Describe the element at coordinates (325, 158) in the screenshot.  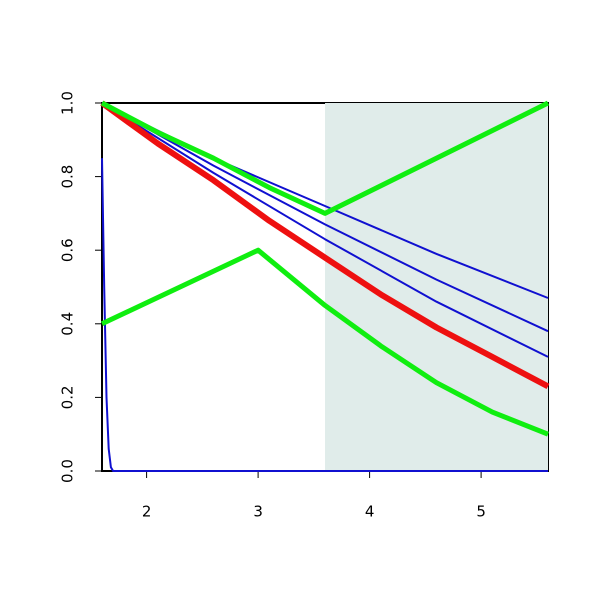
I see `data-line` at that location.